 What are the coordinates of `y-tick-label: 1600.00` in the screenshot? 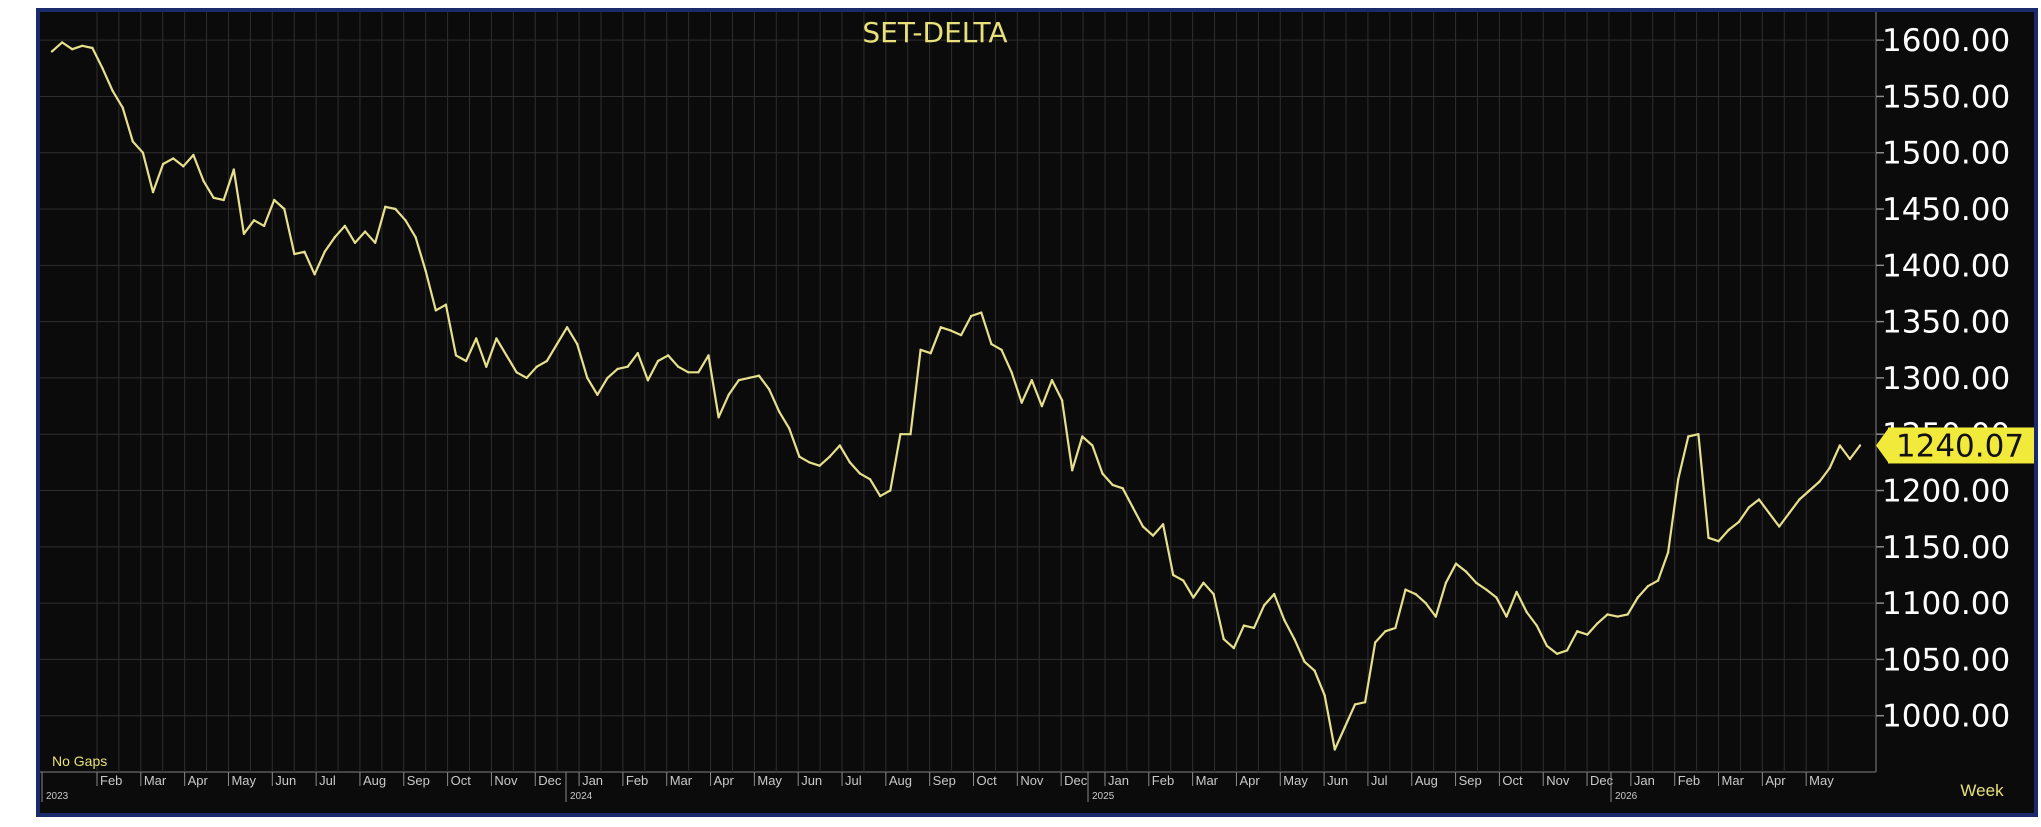 It's located at (1946, 41).